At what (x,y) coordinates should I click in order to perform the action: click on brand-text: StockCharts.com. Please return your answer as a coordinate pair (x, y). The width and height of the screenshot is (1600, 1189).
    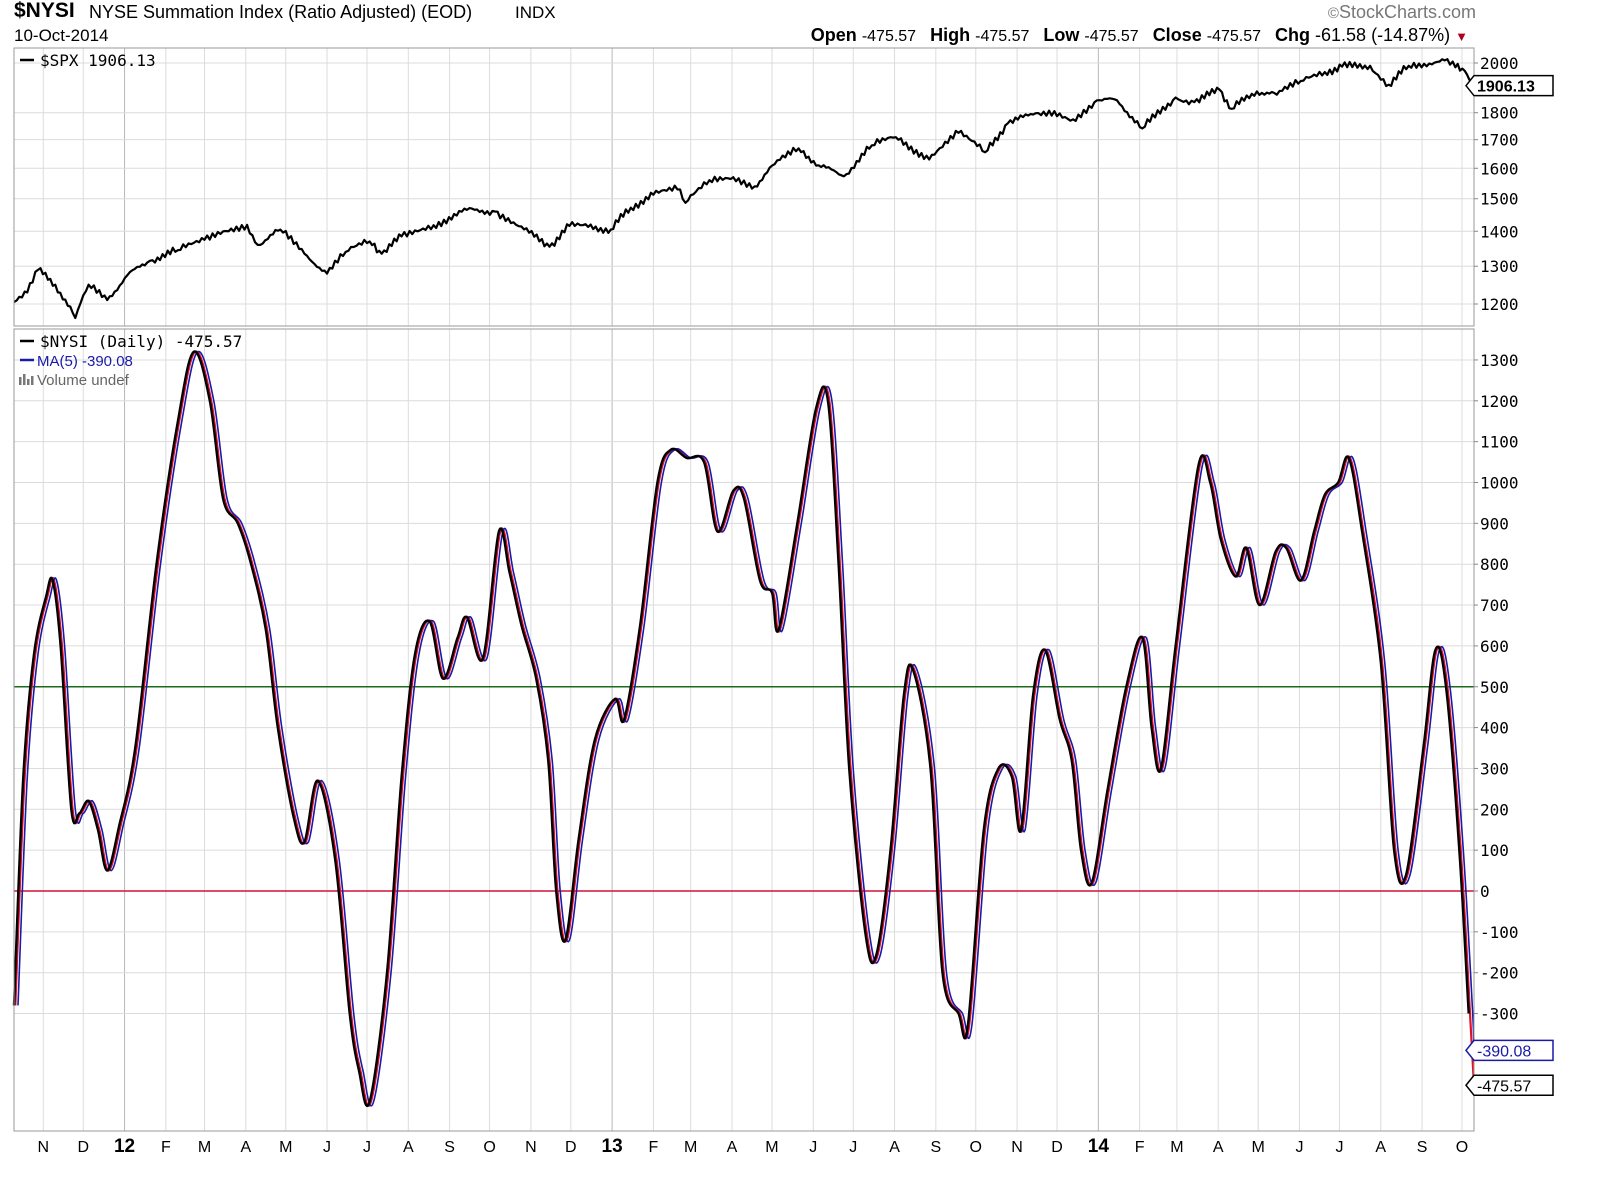
    Looking at the image, I should click on (1407, 12).